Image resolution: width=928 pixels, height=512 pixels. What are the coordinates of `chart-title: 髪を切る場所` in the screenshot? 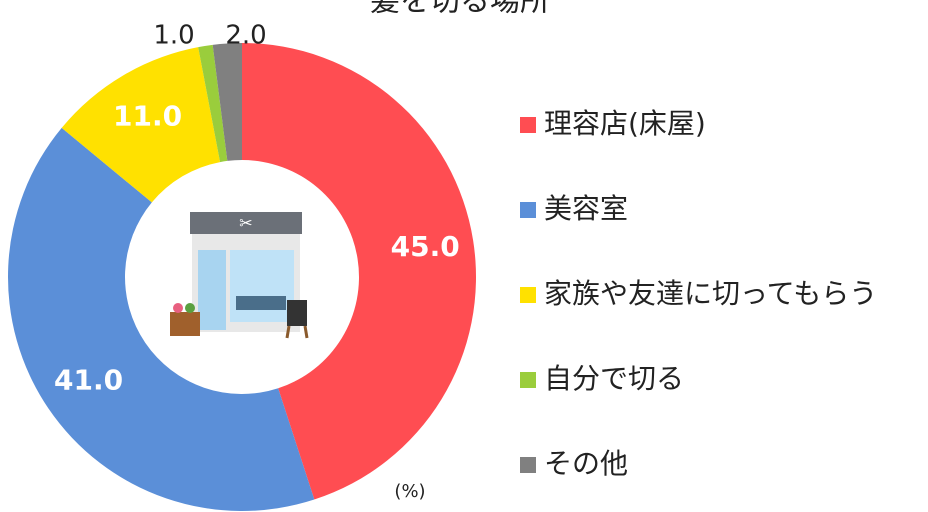 It's located at (460, 9).